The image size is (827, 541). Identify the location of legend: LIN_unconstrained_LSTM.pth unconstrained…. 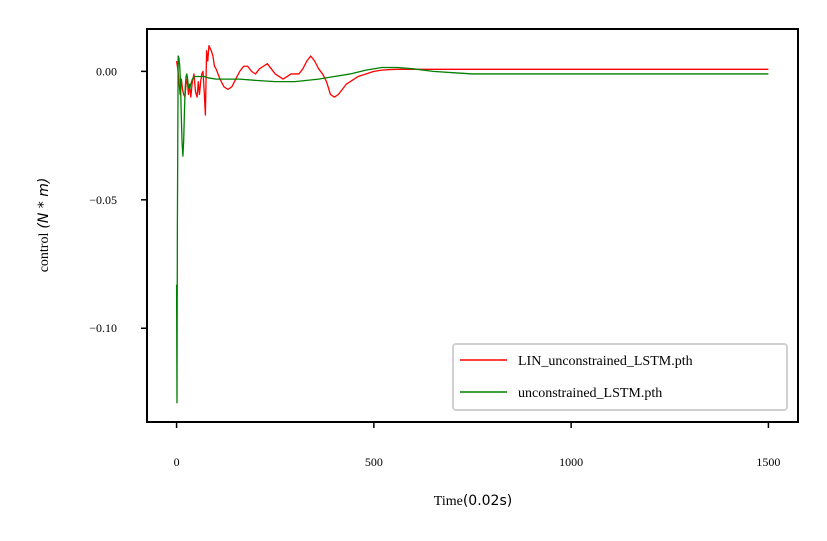
(620, 377).